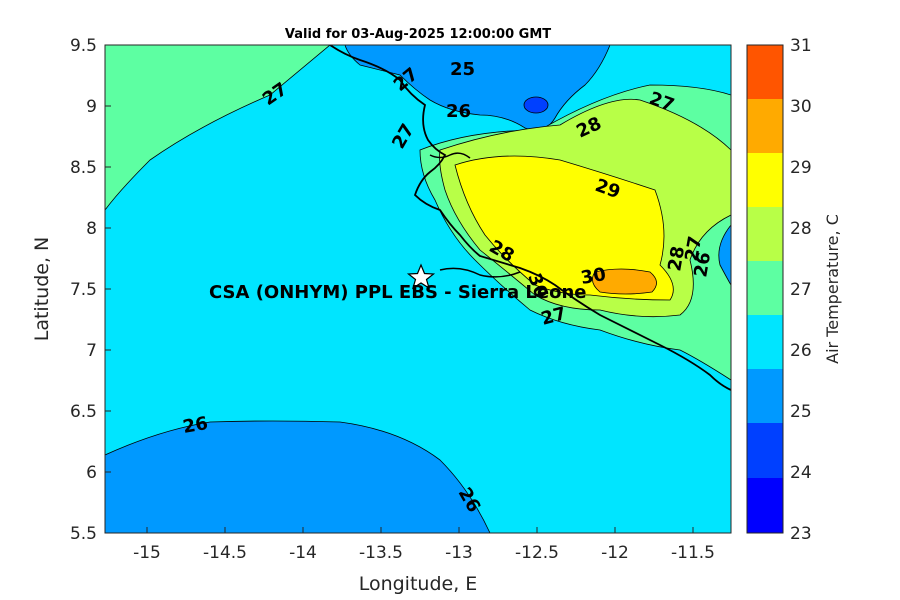 This screenshot has height=600, width=900. What do you see at coordinates (801, 290) in the screenshot?
I see `colorbar-tick: 27` at bounding box center [801, 290].